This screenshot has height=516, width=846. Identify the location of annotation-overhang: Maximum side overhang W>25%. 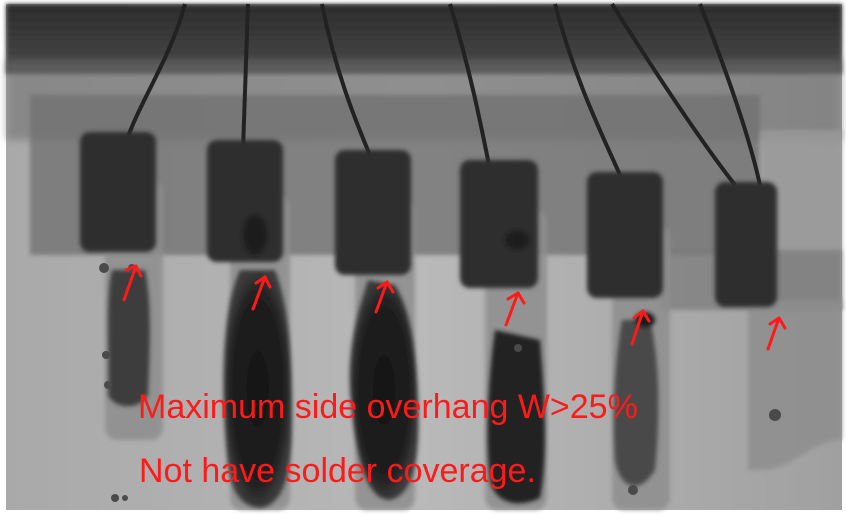
(388, 407).